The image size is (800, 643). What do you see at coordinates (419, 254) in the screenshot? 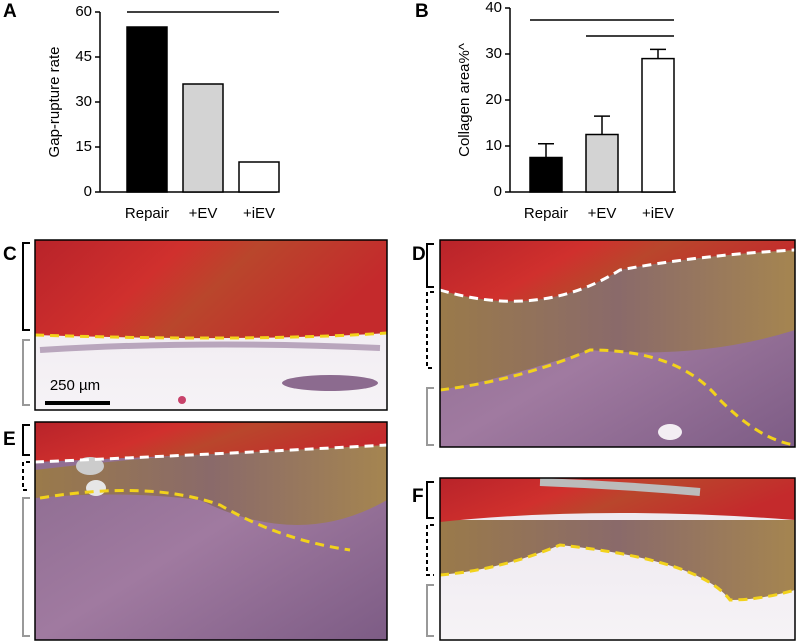
I see `panel-label: D` at bounding box center [419, 254].